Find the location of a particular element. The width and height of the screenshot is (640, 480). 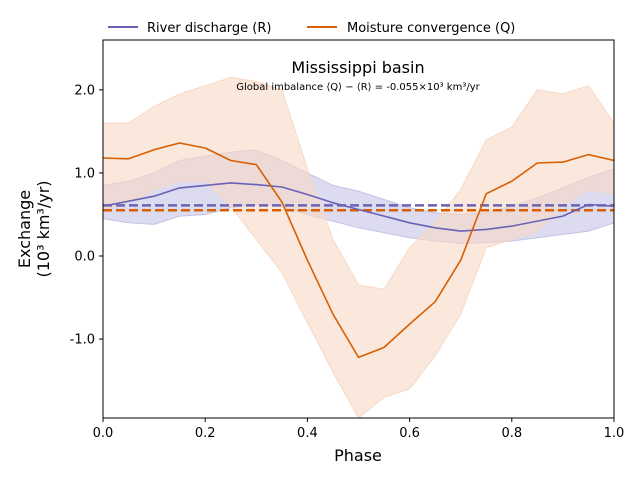

x-tick-label: 1.0 is located at coordinates (614, 433).